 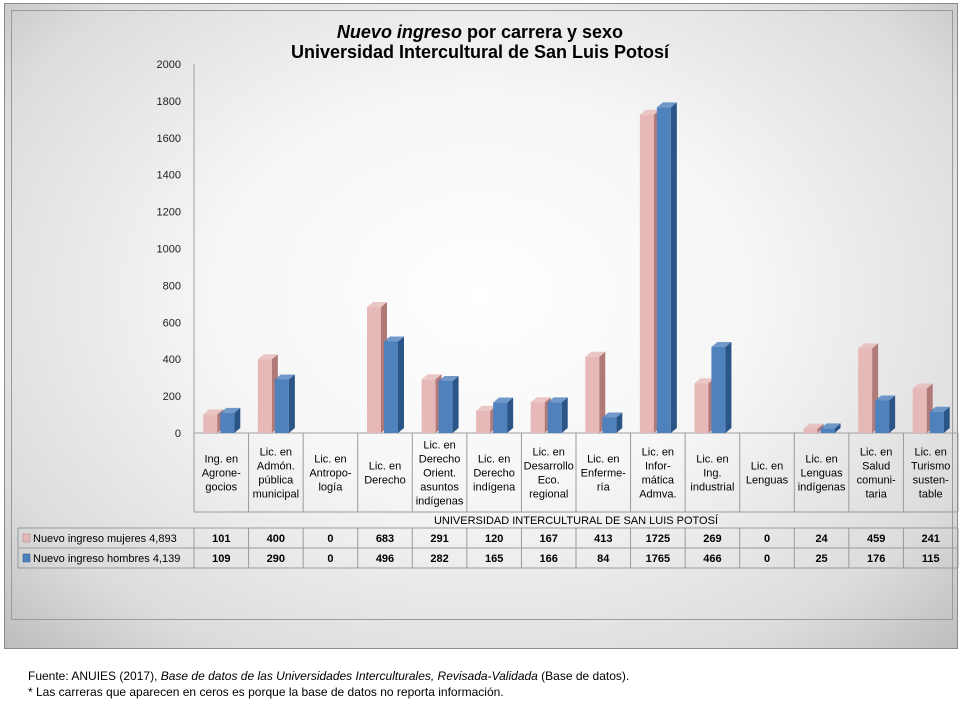 What do you see at coordinates (549, 559) in the screenshot?
I see `data-label: 166` at bounding box center [549, 559].